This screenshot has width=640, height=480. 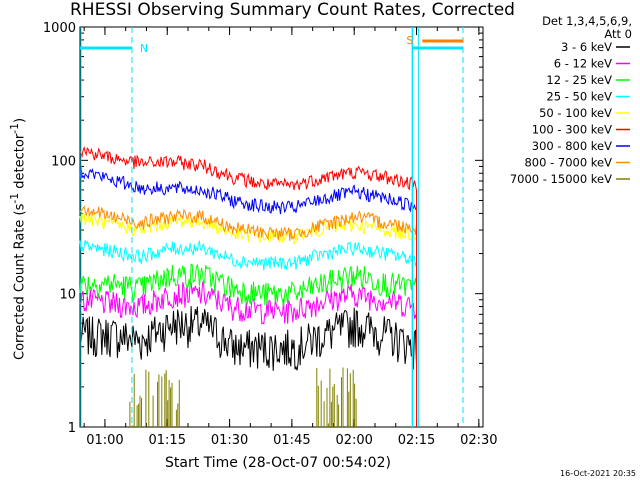 What do you see at coordinates (144, 48) in the screenshot?
I see `n-marker-label: N` at bounding box center [144, 48].